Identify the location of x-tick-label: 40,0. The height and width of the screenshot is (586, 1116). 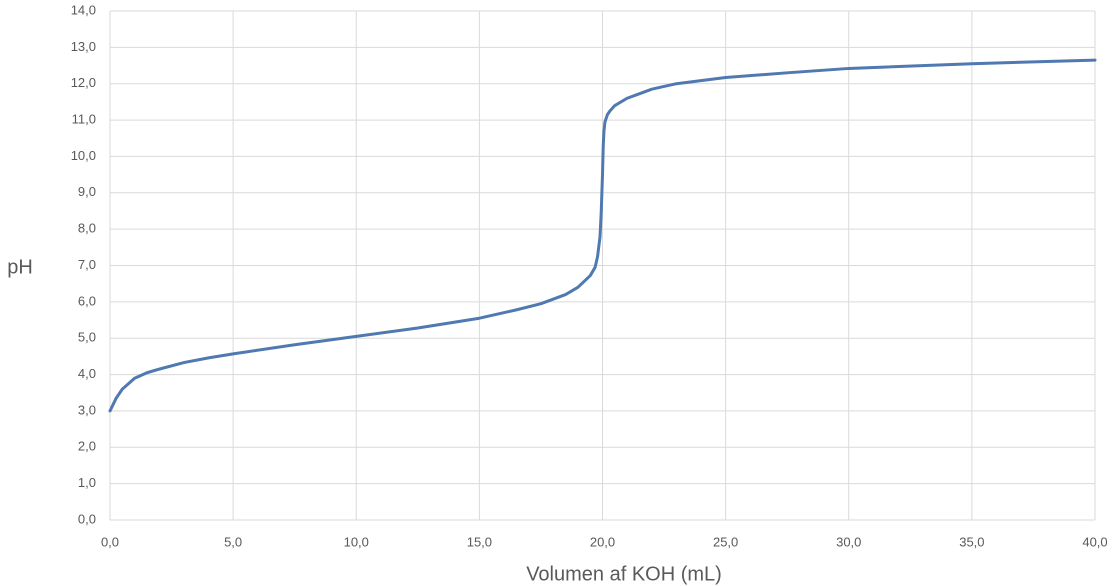
(1094, 541).